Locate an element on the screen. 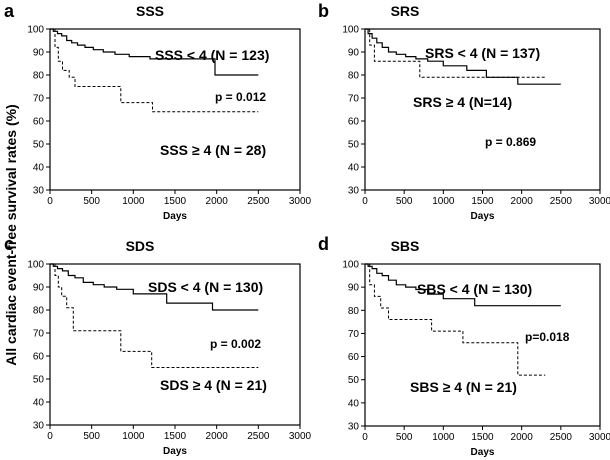 The height and width of the screenshot is (460, 610). panel-letter: a is located at coordinates (9, 11).